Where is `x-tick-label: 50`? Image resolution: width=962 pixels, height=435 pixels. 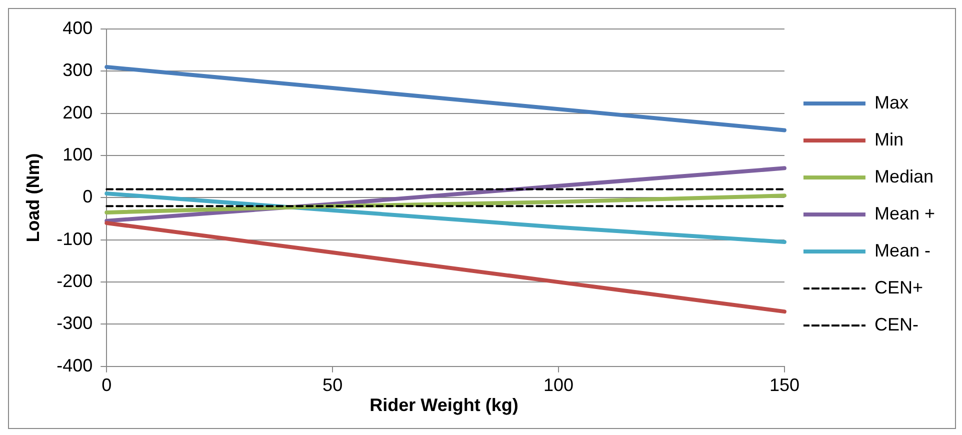
x-tick-label: 50 is located at coordinates (332, 385).